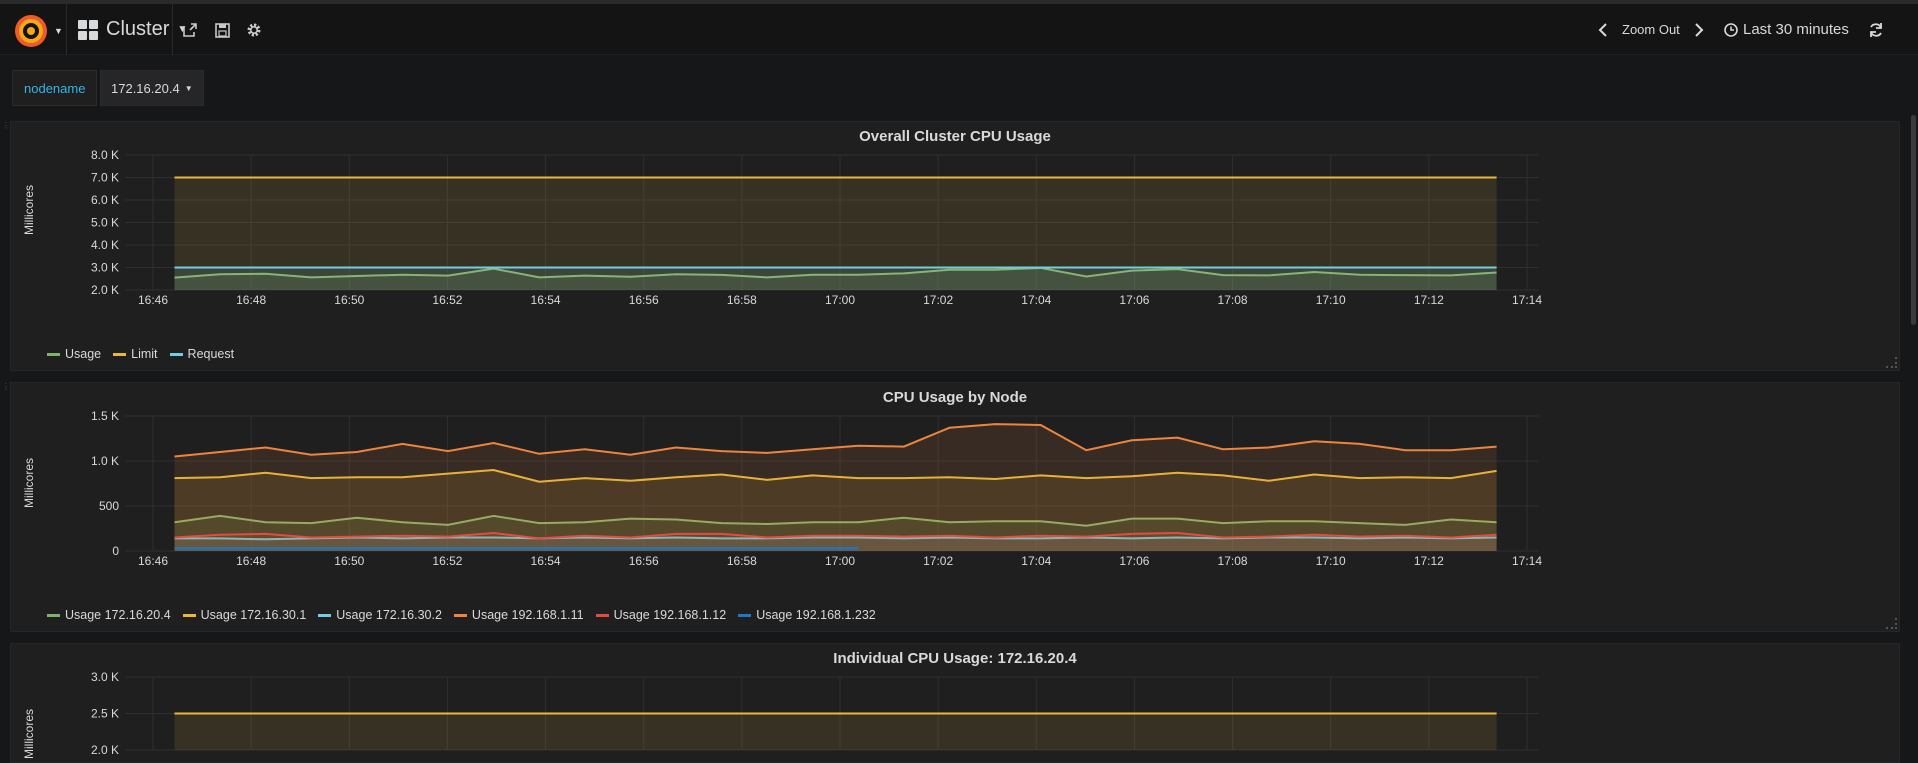 This screenshot has height=763, width=1918. What do you see at coordinates (105, 178) in the screenshot?
I see `y-tick-label: 7.0 K` at bounding box center [105, 178].